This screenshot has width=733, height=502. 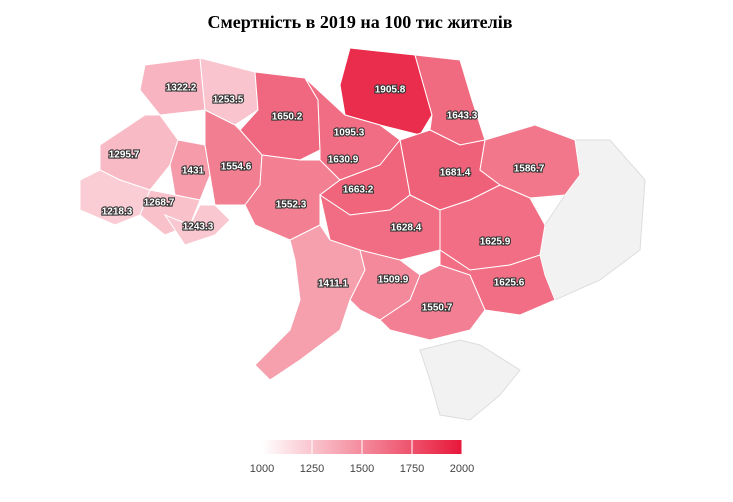 What do you see at coordinates (455, 173) in the screenshot?
I see `value-label: 1681.4` at bounding box center [455, 173].